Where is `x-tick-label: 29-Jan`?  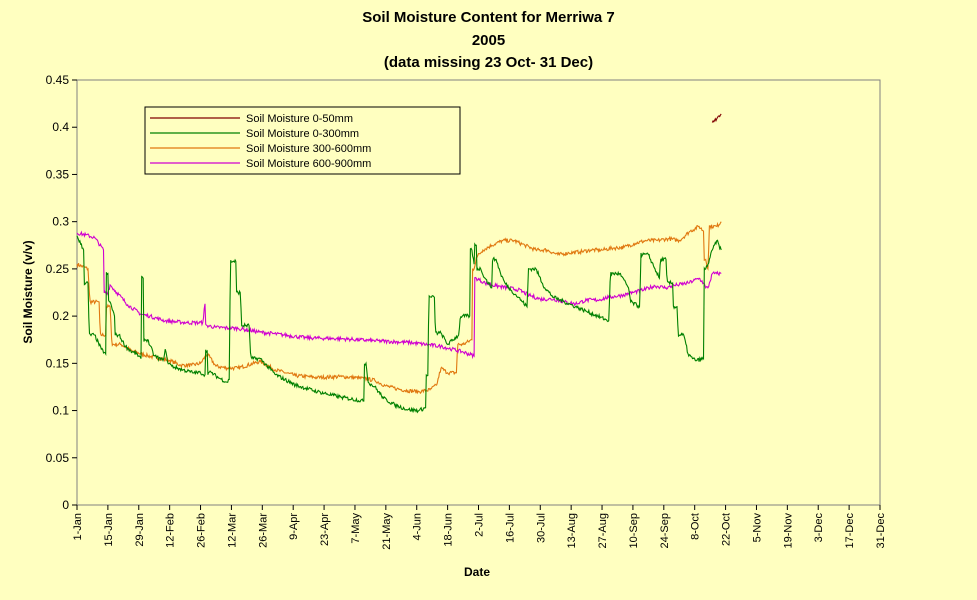 x-tick-label: 29-Jan is located at coordinates (140, 530).